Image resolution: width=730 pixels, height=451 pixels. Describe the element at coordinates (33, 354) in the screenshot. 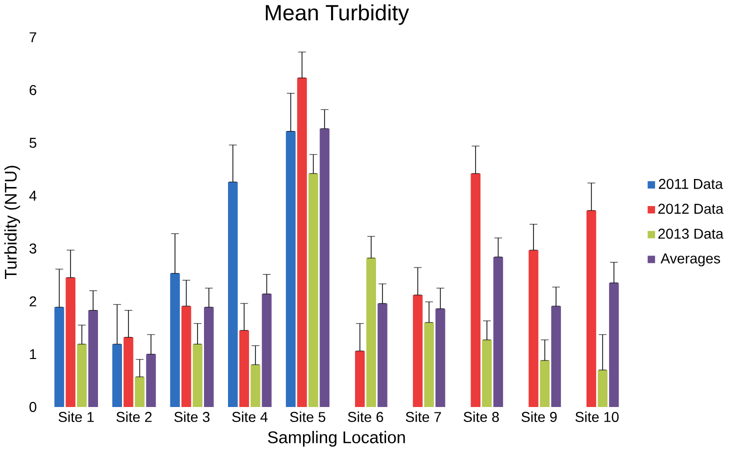

I see `y-tick-label: 1` at that location.